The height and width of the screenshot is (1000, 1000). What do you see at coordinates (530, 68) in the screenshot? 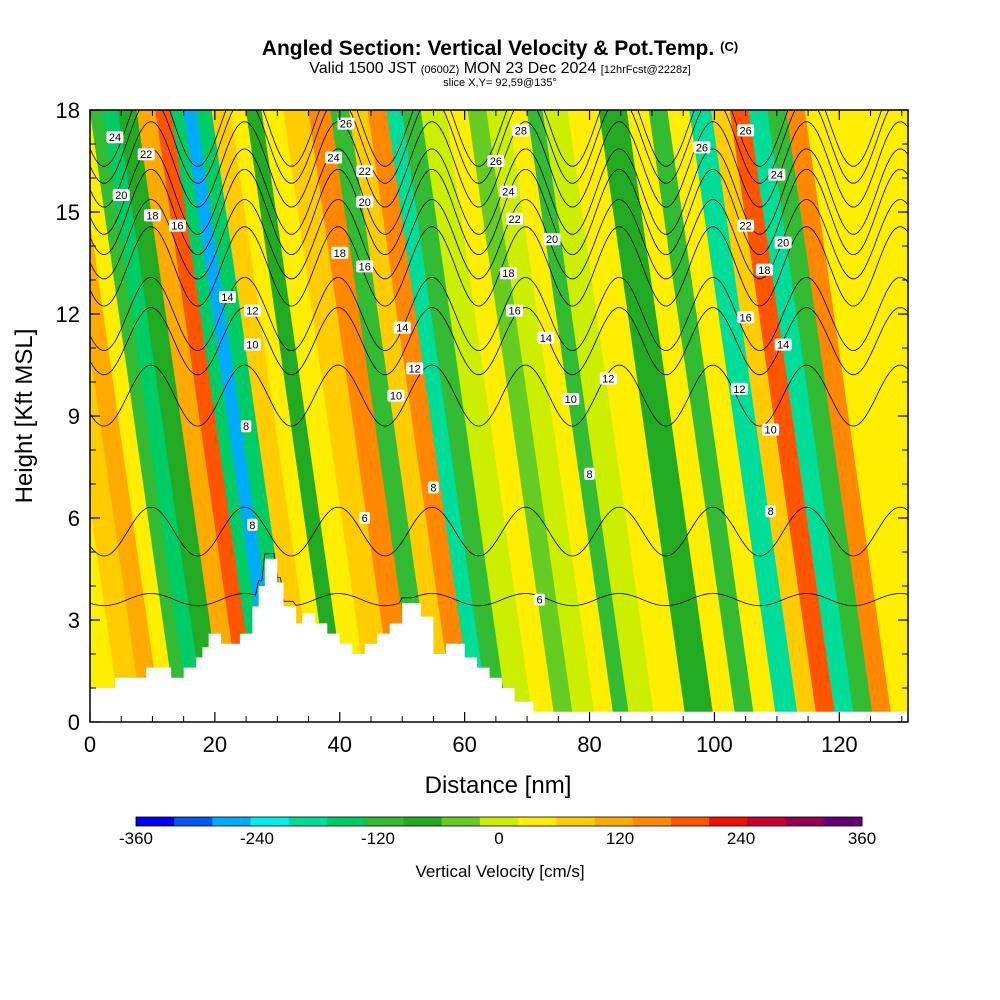
I see `valid-date: MON 23 Dec 2024` at bounding box center [530, 68].